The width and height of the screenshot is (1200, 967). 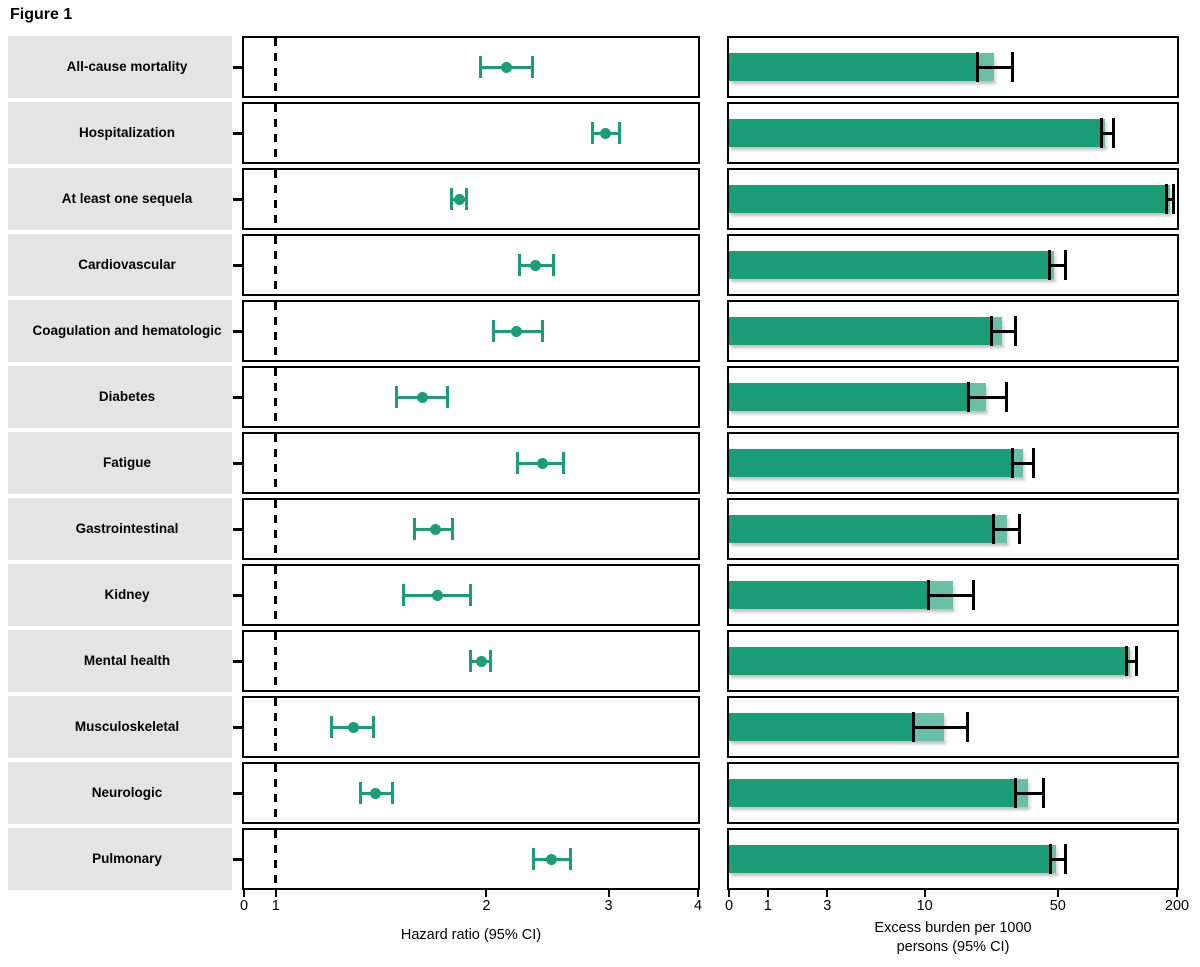 I want to click on row-label: Cardiovascular, so click(x=120, y=265).